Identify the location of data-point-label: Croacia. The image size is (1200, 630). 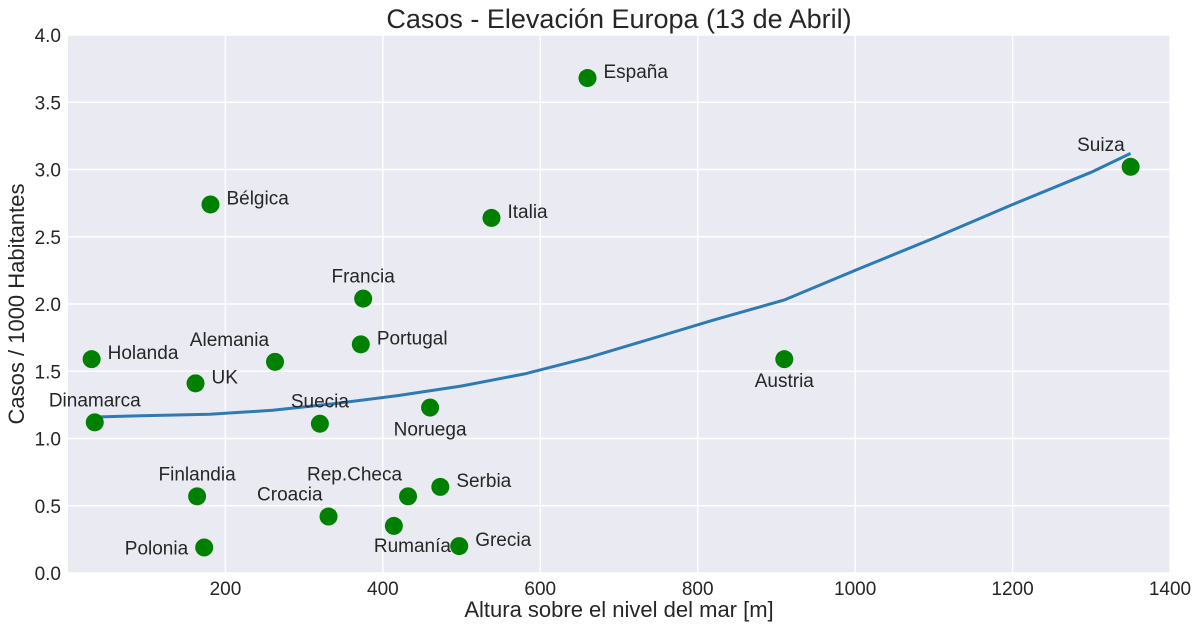
(290, 495).